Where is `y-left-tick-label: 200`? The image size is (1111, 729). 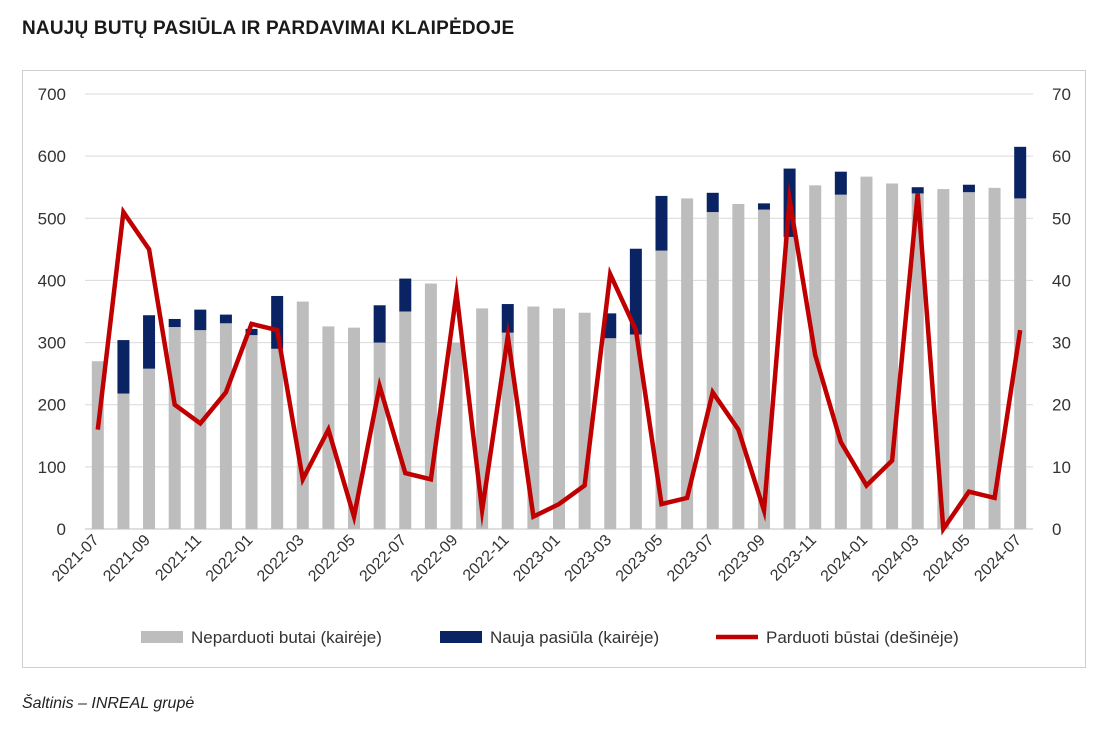 y-left-tick-label: 200 is located at coordinates (52, 405).